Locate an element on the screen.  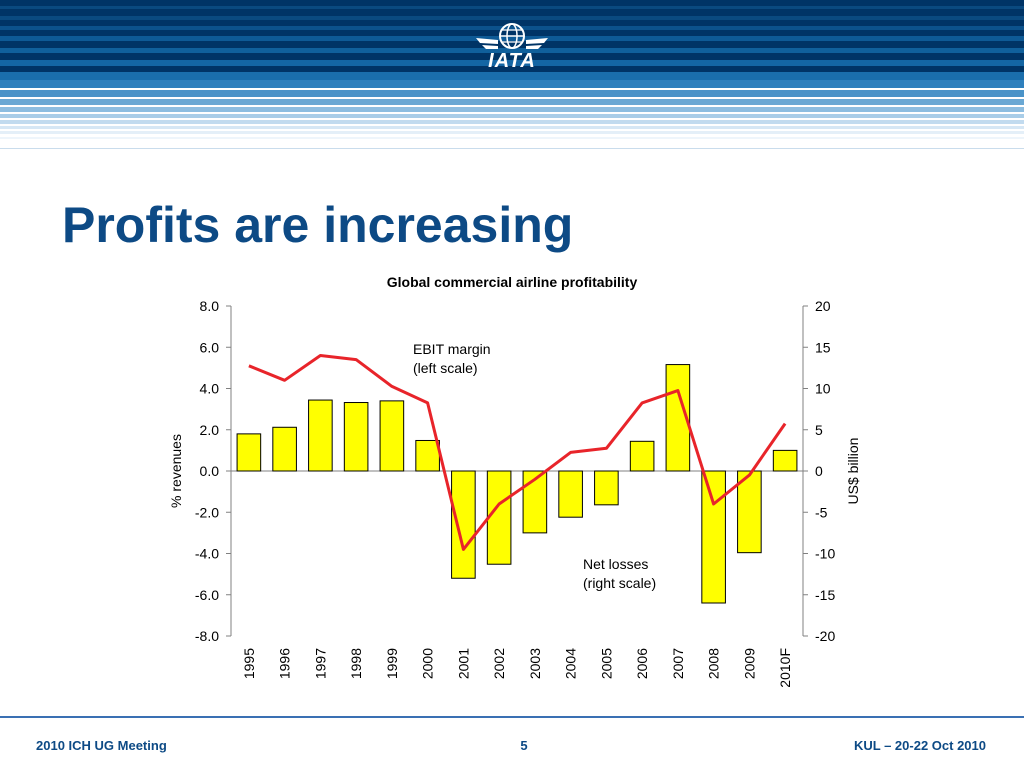
x-tick-label: 2000 is located at coordinates (428, 663).